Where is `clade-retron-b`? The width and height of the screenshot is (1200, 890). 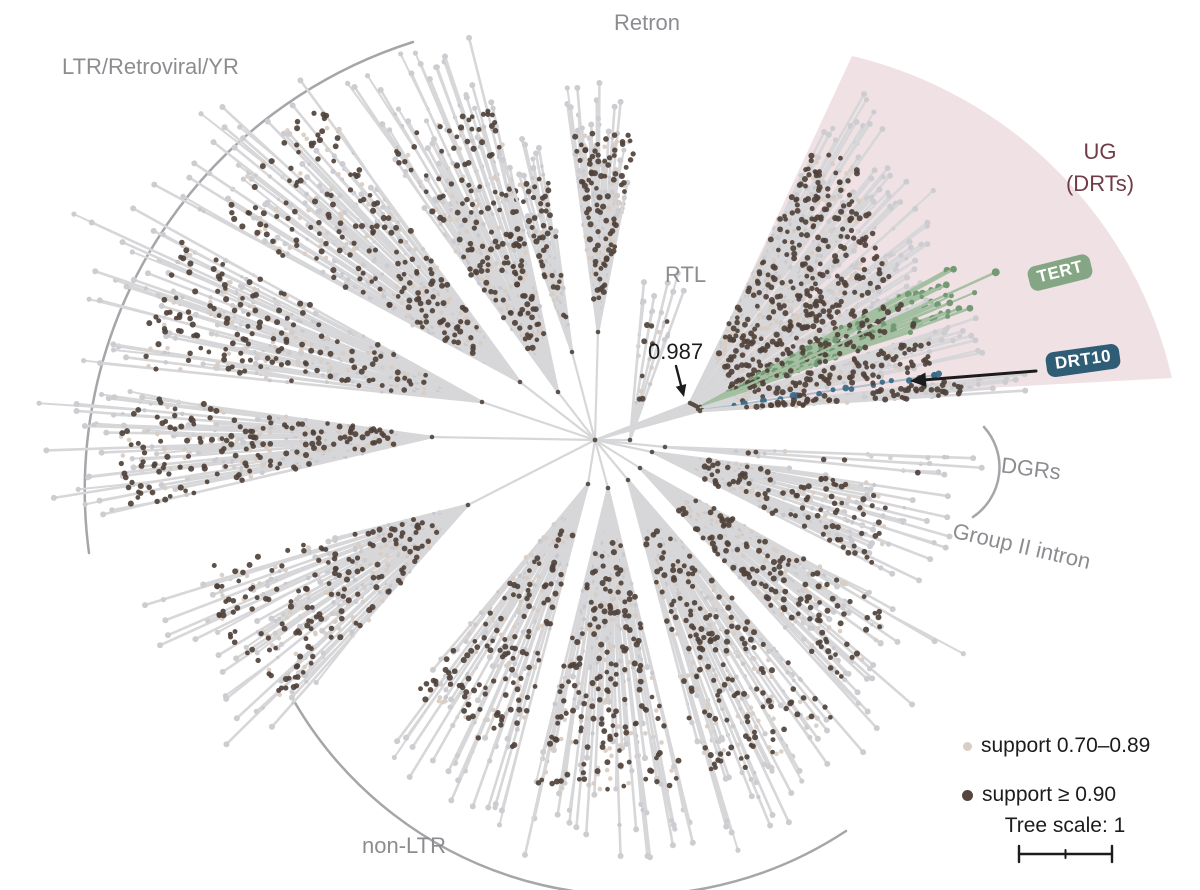
clade-retron-b is located at coordinates (535, 245).